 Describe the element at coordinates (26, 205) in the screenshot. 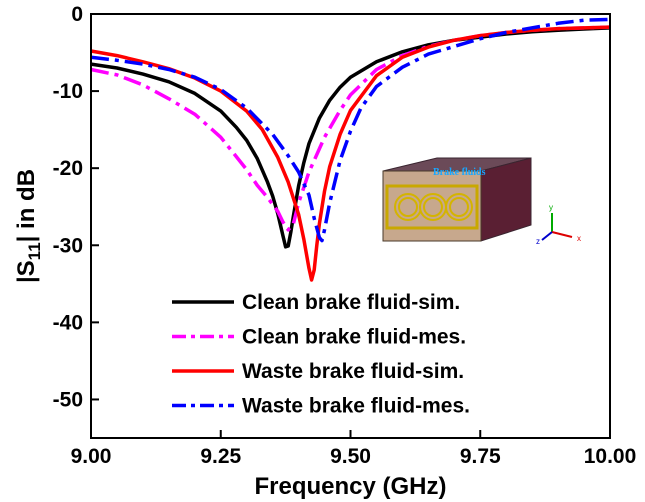

I see `y-axis-title-tail: | in dB` at that location.